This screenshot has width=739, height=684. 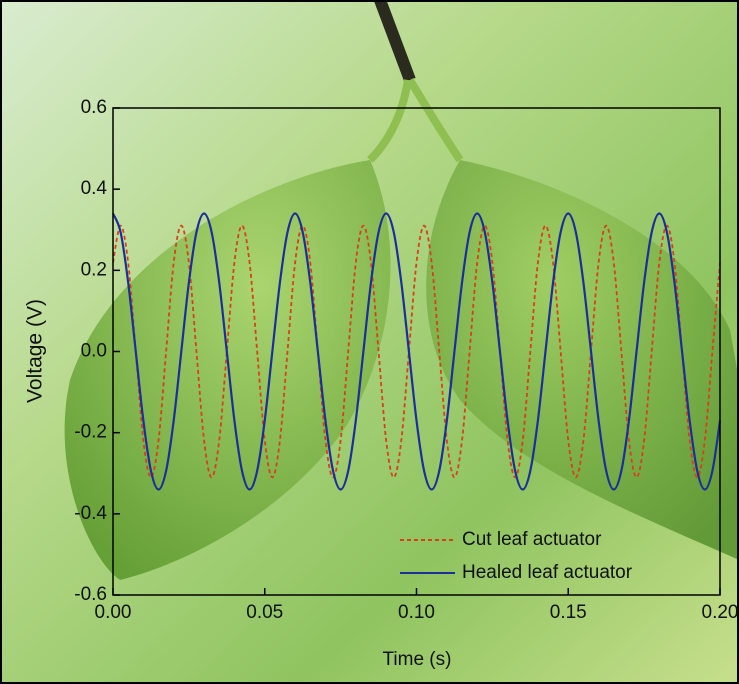 What do you see at coordinates (532, 539) in the screenshot?
I see `legend-label: Cut leaf actuator` at bounding box center [532, 539].